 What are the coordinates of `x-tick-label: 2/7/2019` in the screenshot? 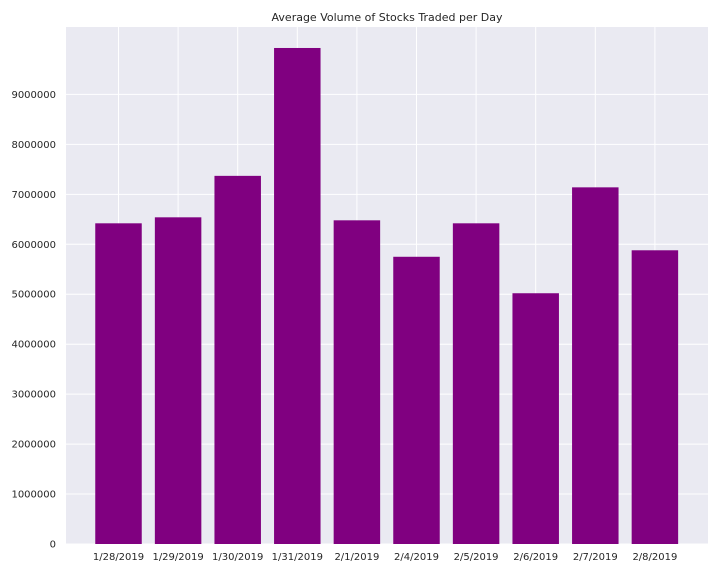 It's located at (595, 557).